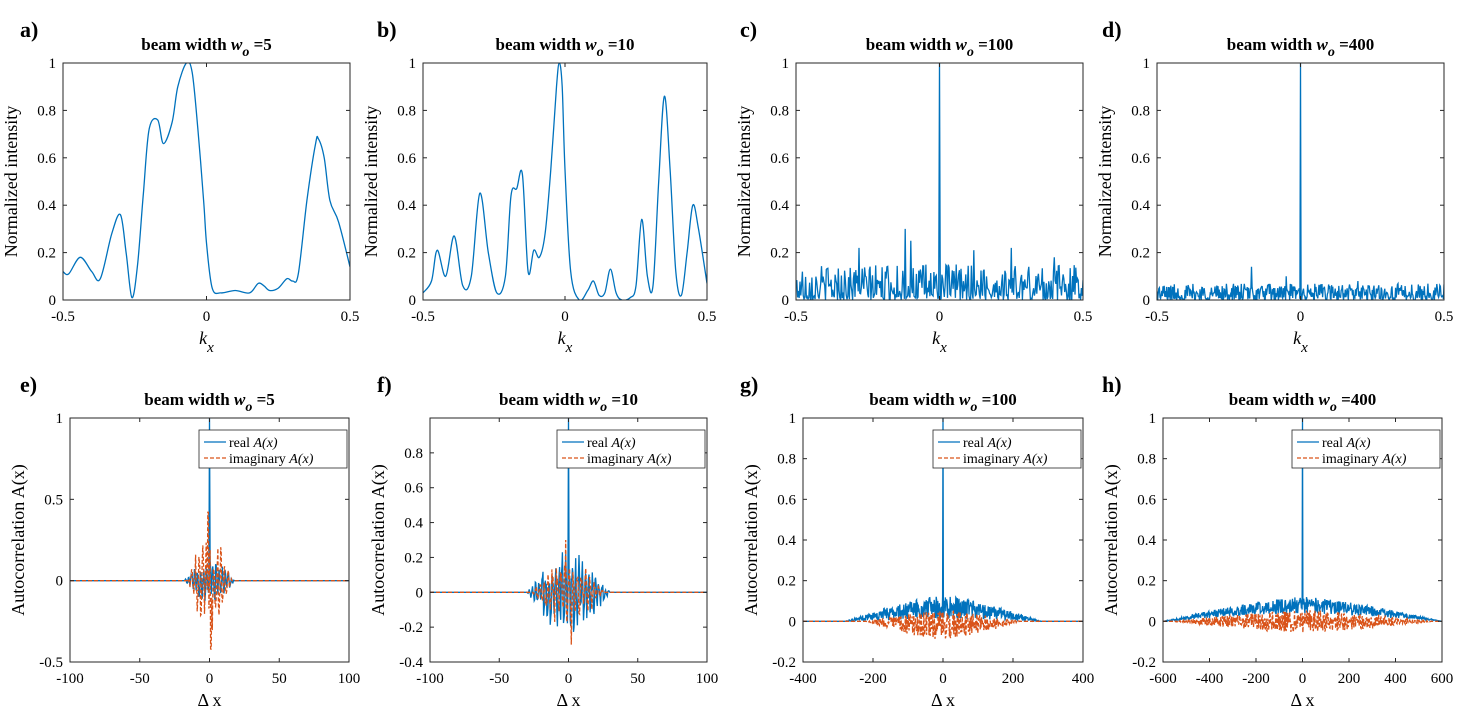  What do you see at coordinates (940, 47) in the screenshot?
I see `panel-title: beam width wo =100` at bounding box center [940, 47].